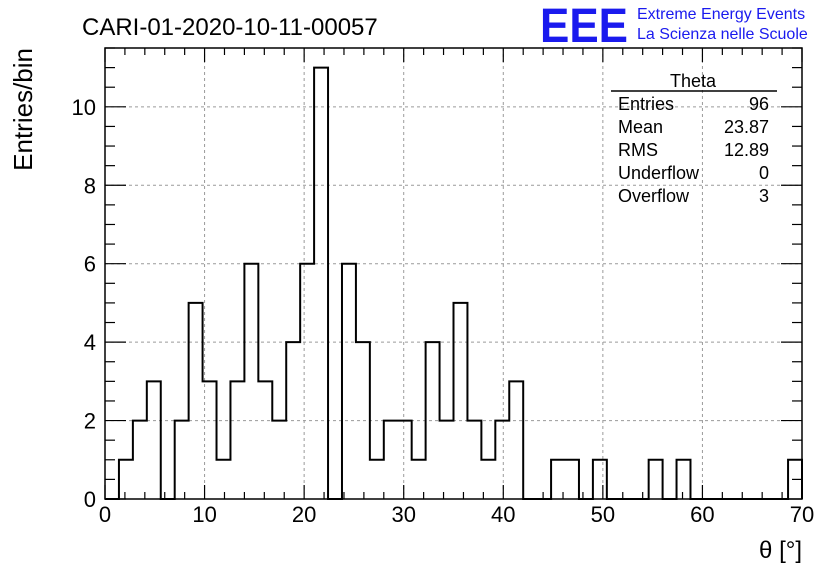 The width and height of the screenshot is (836, 572). I want to click on stats-row-value: 0, so click(764, 173).